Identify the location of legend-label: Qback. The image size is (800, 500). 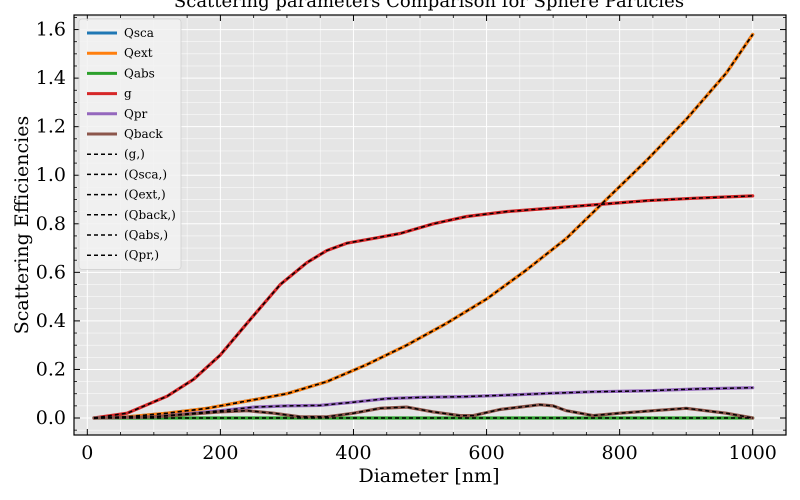
(143, 134).